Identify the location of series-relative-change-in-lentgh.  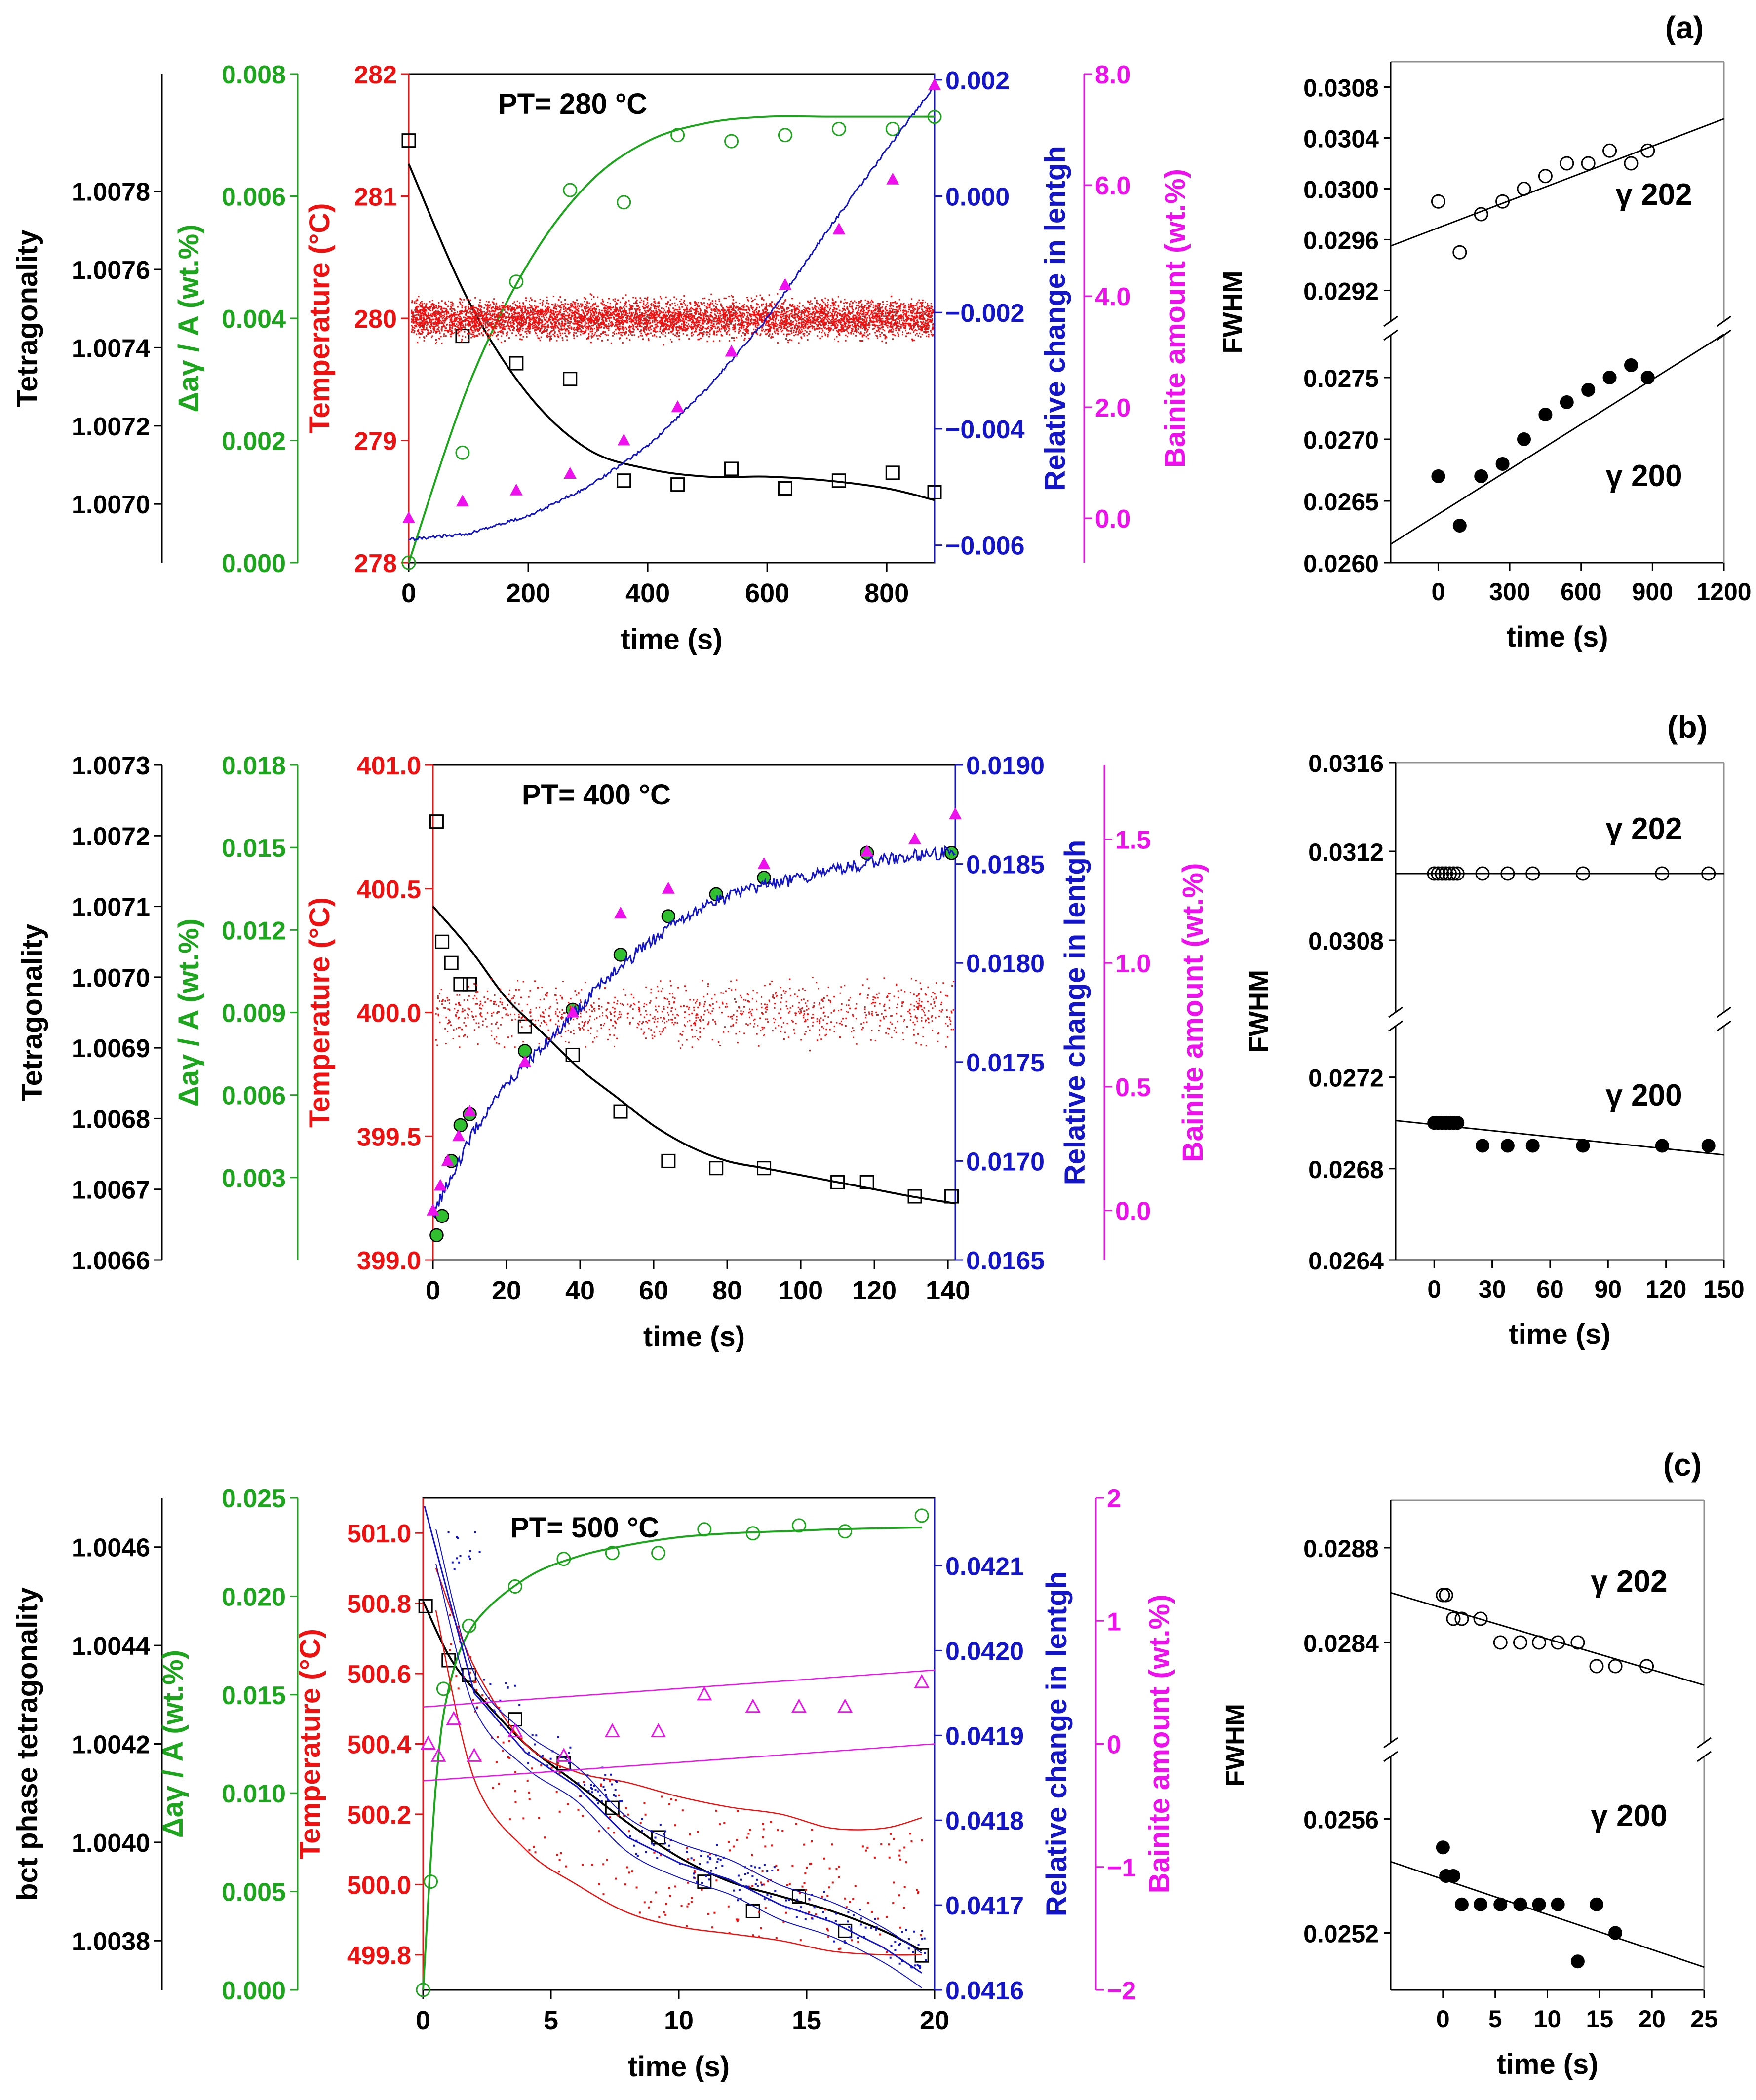
(675, 1746).